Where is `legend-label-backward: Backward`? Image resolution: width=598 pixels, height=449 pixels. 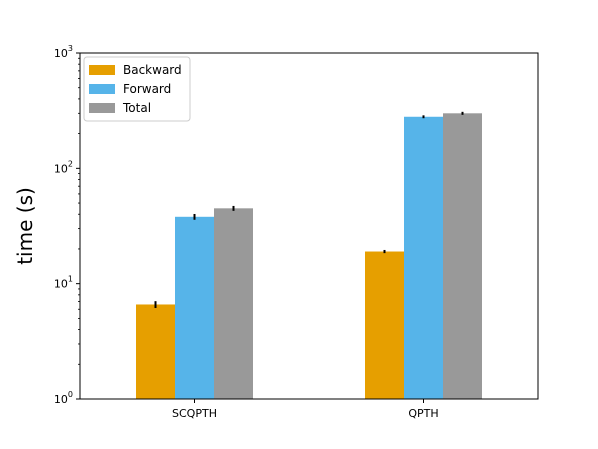 legend-label-backward: Backward is located at coordinates (152, 70).